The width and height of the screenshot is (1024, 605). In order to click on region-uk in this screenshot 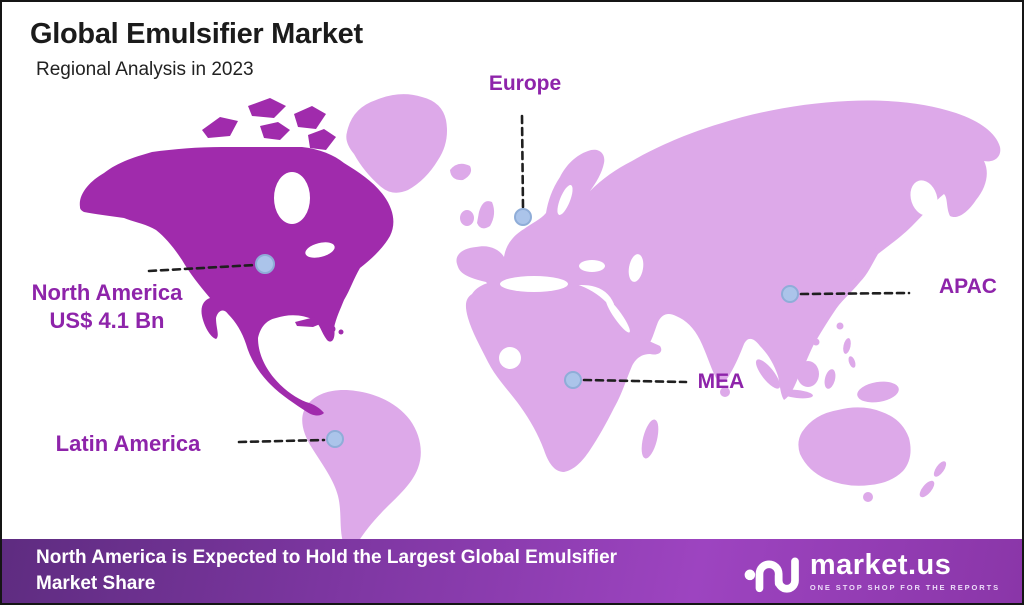, I will do `click(486, 215)`.